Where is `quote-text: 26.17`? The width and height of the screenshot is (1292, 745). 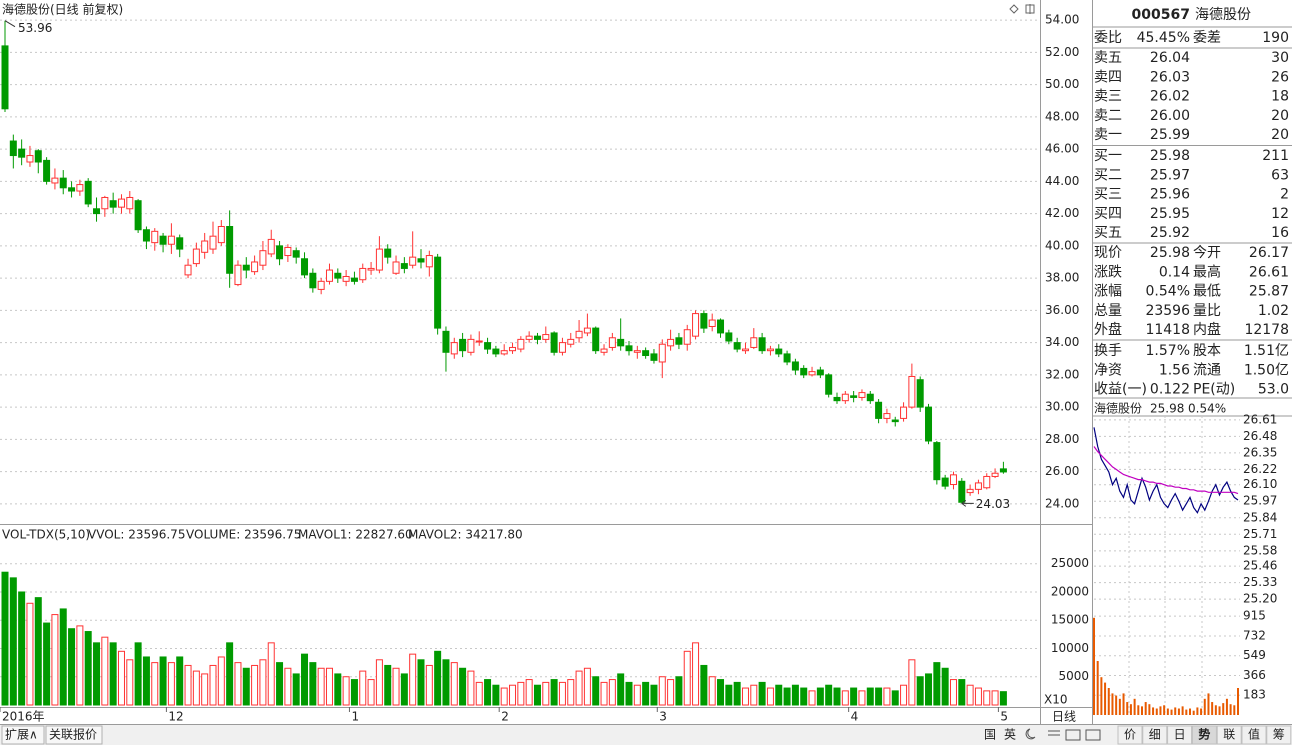 quote-text: 26.17 is located at coordinates (1269, 253).